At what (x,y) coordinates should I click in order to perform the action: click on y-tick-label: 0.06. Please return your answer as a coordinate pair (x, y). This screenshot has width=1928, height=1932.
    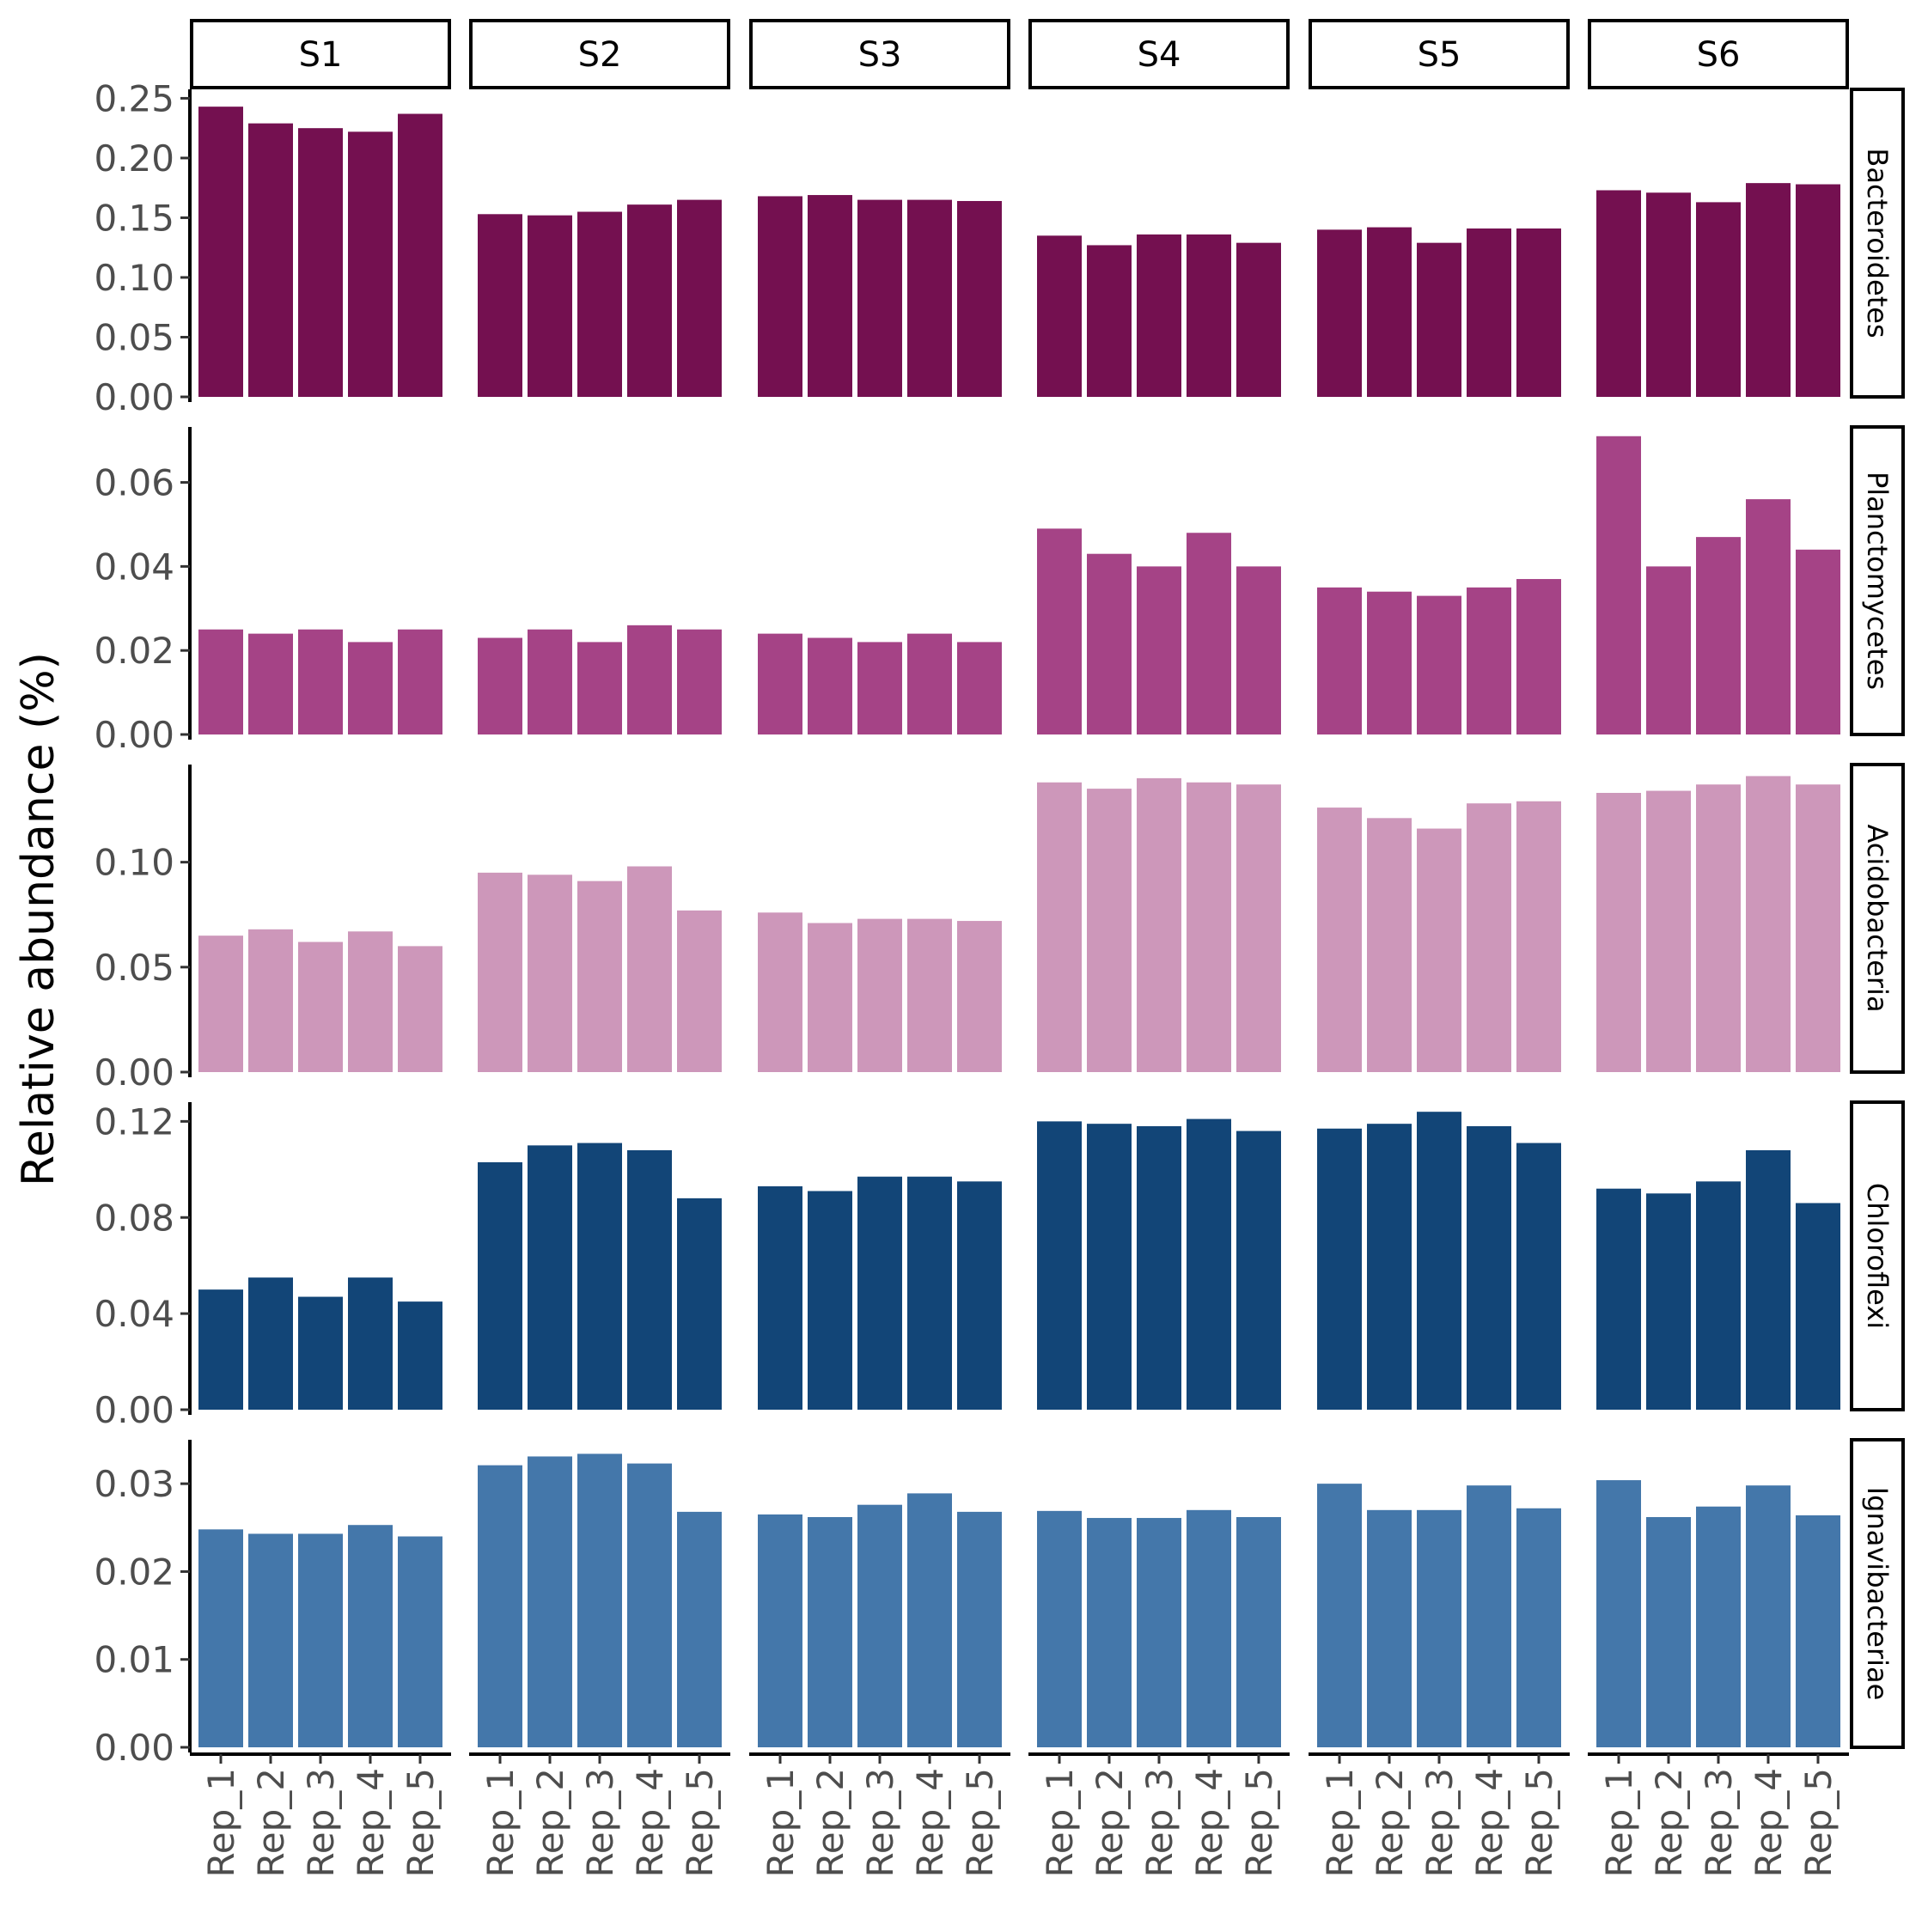
    Looking at the image, I should click on (134, 483).